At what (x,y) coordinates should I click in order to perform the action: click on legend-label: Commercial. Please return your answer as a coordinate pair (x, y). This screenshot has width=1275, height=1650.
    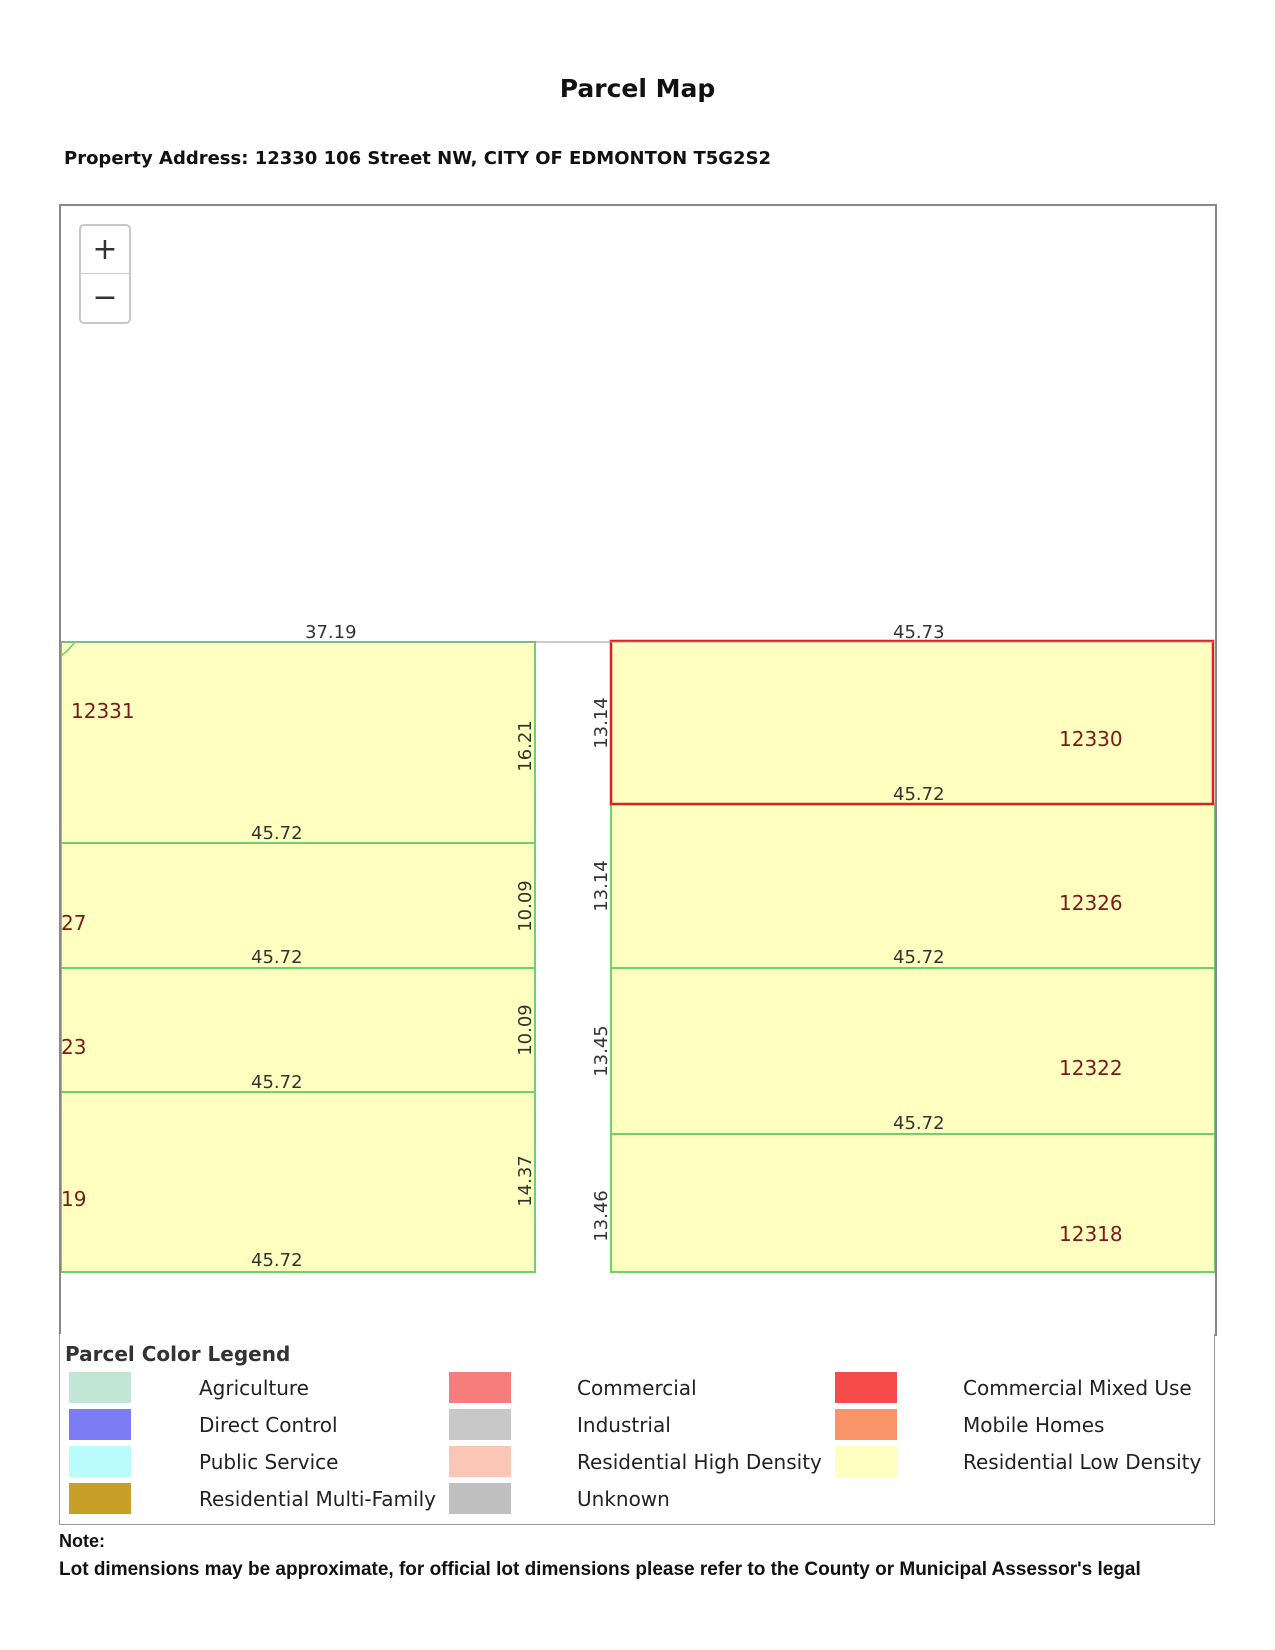
    Looking at the image, I should click on (637, 1388).